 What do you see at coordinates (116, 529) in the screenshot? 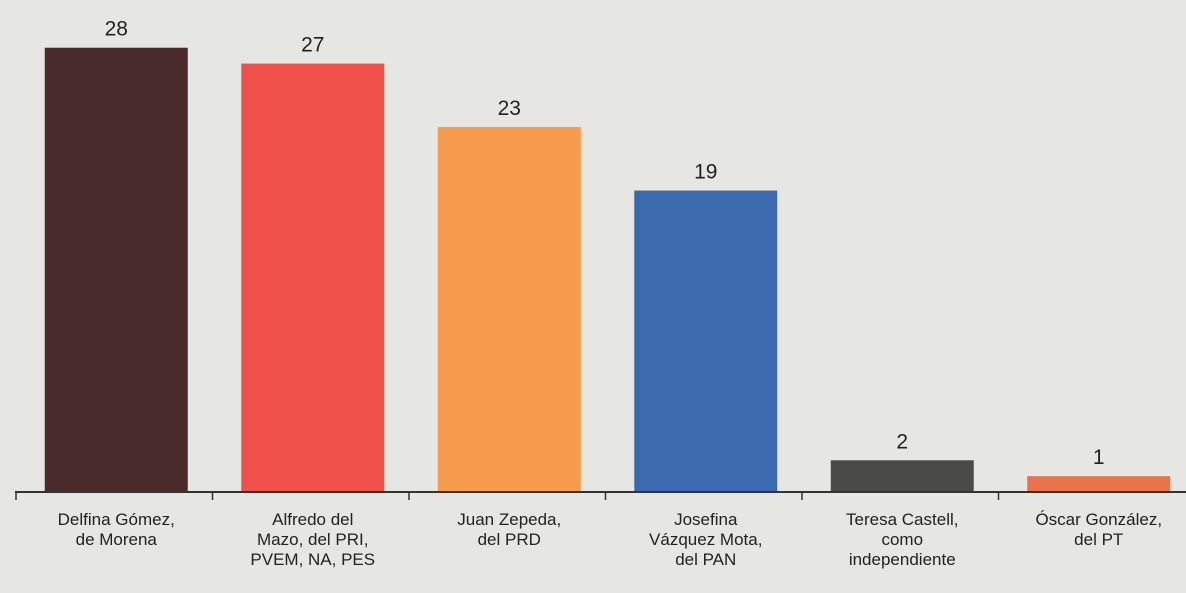
I see `x-tick-label: Delfina Gómez, de Morena` at bounding box center [116, 529].